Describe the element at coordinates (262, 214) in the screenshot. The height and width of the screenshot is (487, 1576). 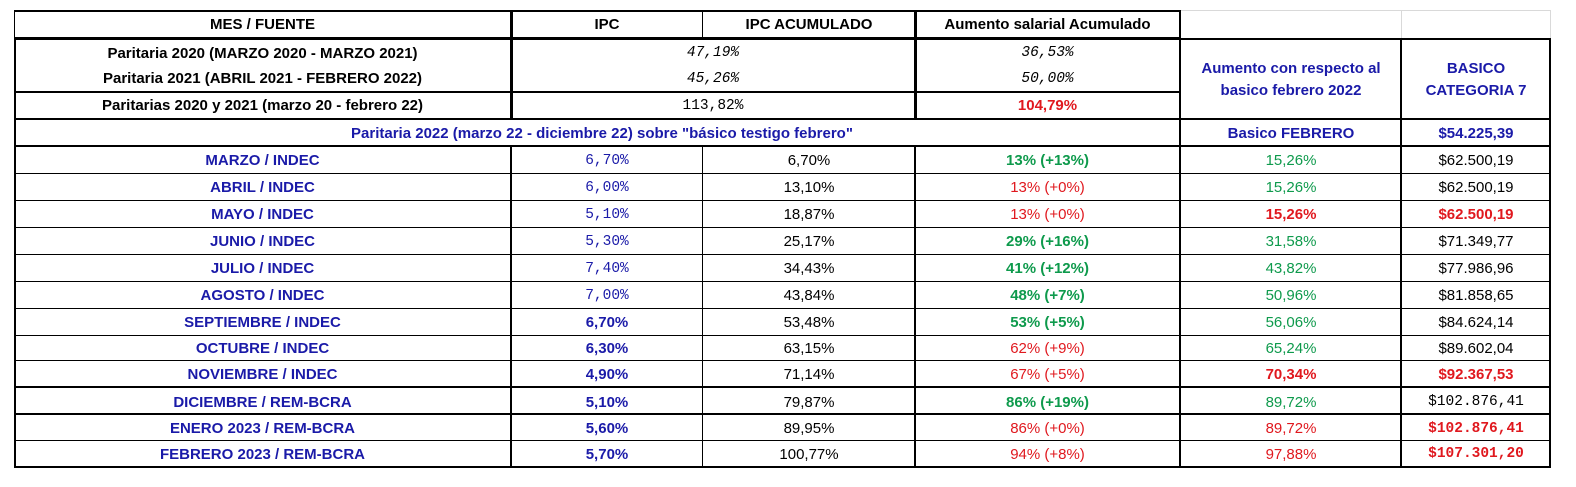
I see `row-mes: MAYO / INDEC` at that location.